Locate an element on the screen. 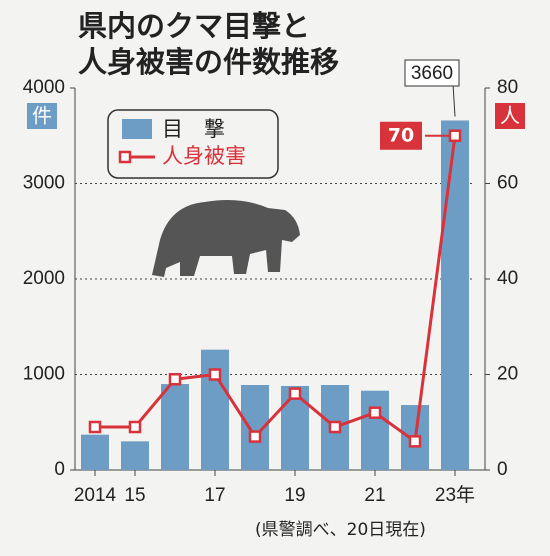 Image resolution: width=550 pixels, height=556 pixels. y2-tick-label: 0 is located at coordinates (502, 469).